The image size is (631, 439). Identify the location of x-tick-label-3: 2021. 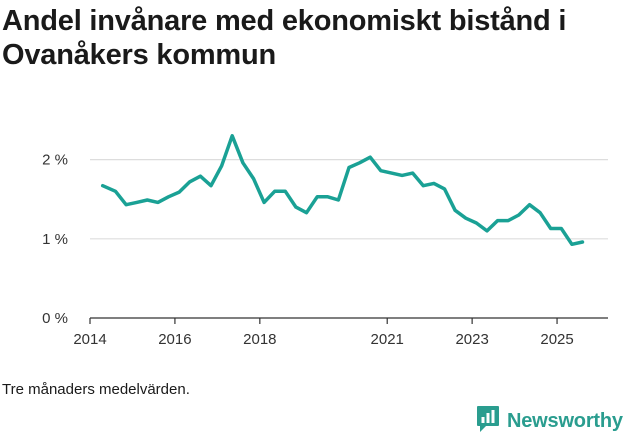
(387, 339).